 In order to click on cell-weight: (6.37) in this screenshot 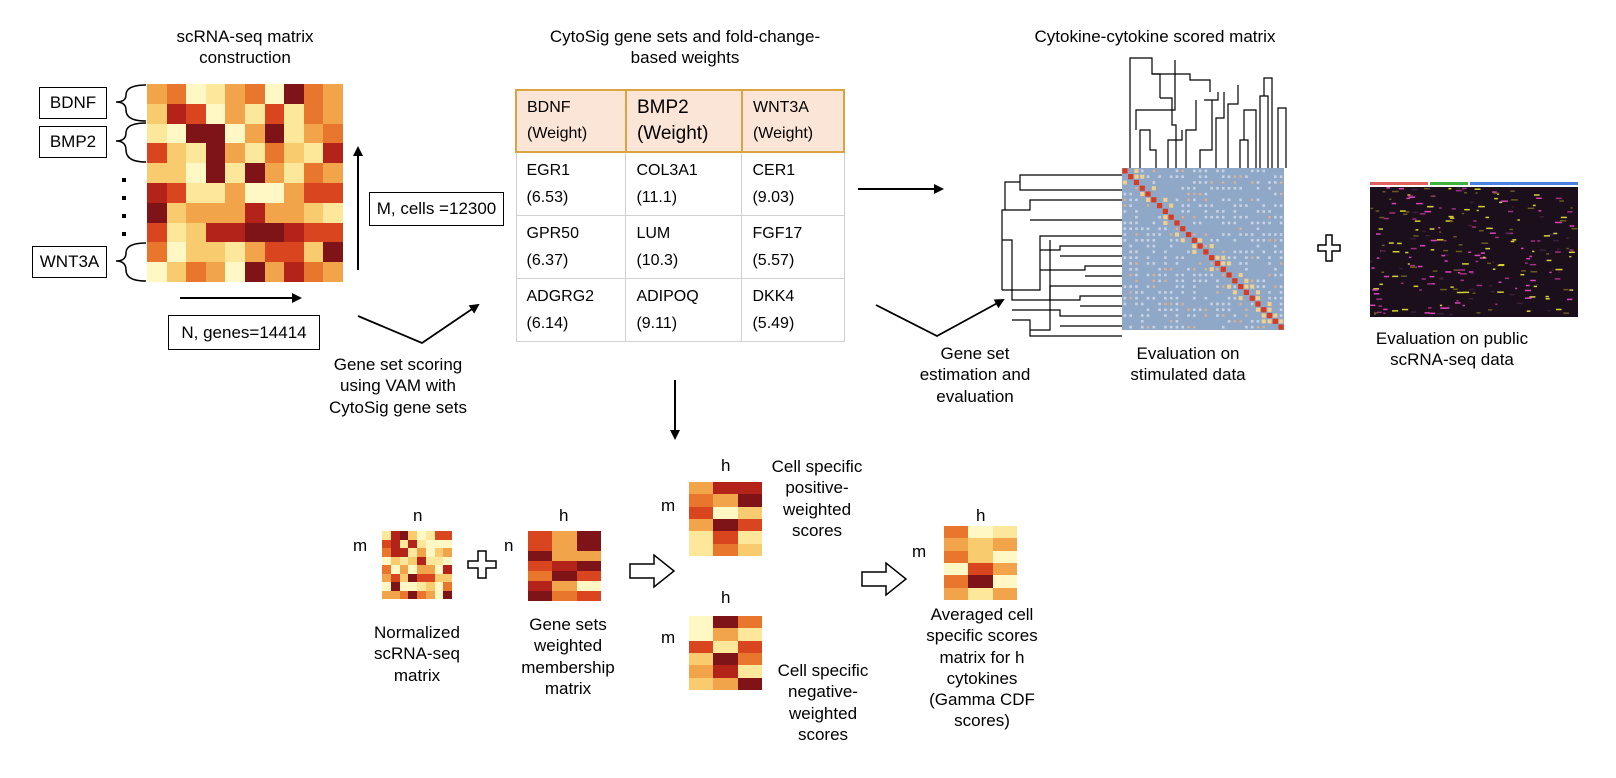, I will do `click(547, 260)`.